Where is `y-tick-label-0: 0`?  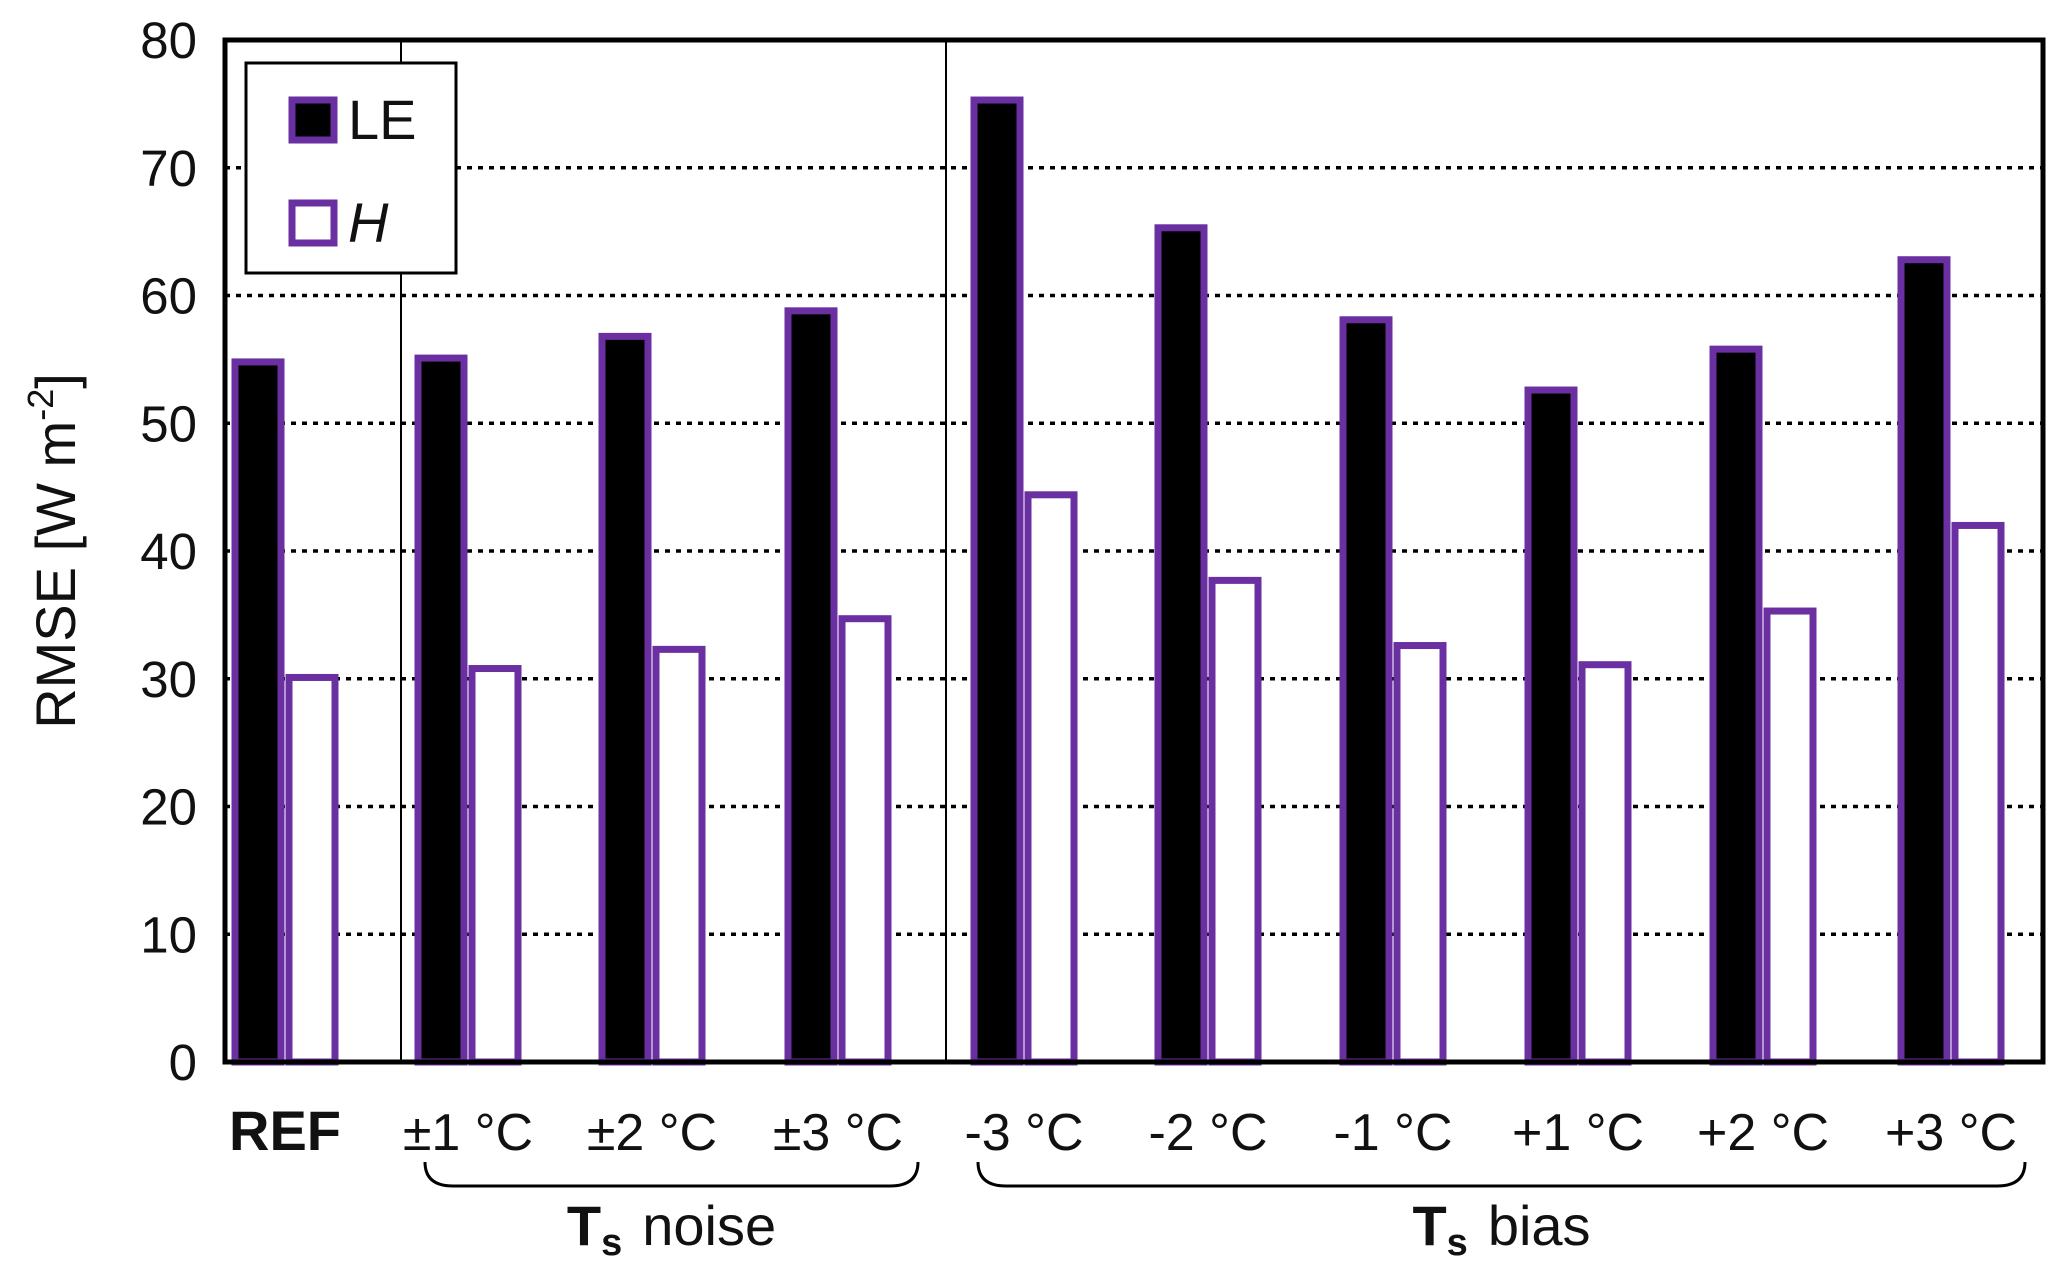 y-tick-label-0: 0 is located at coordinates (183, 1062).